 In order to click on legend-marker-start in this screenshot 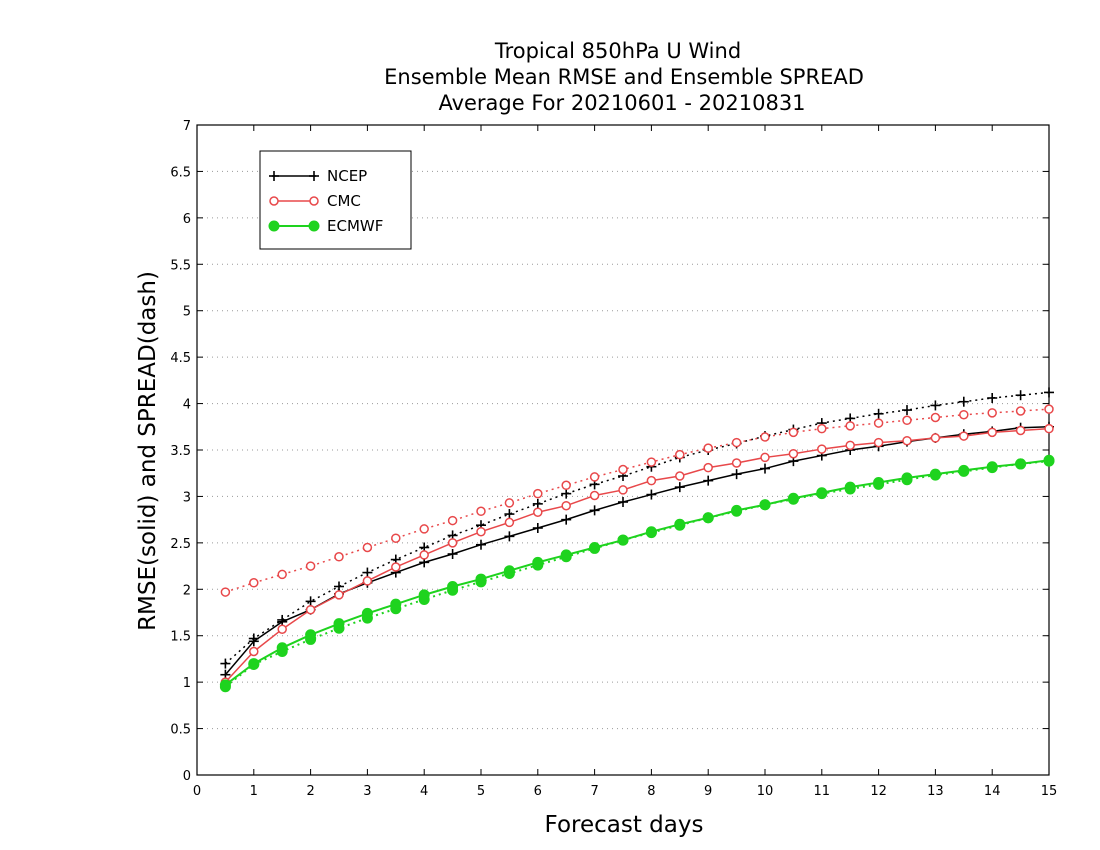, I will do `click(274, 226)`.